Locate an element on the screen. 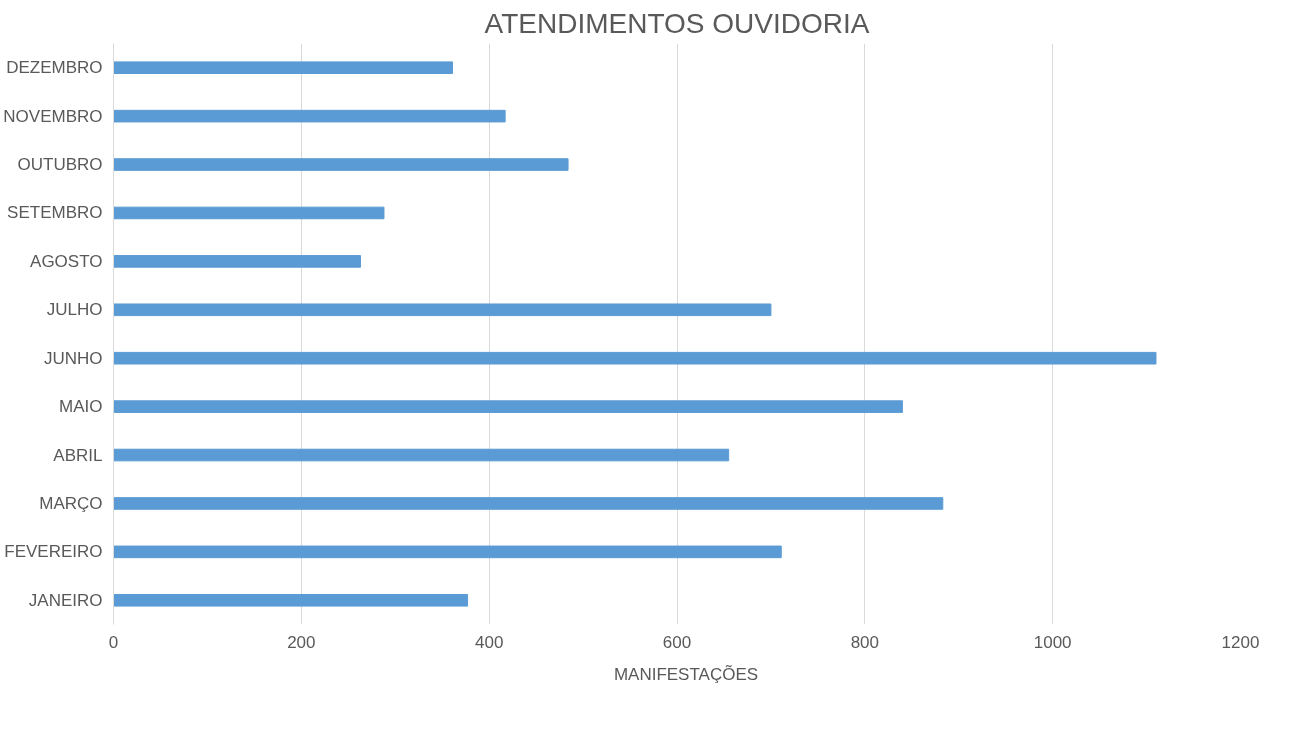 The height and width of the screenshot is (734, 1316). y-tick-label: OUTUBRO is located at coordinates (60, 165).